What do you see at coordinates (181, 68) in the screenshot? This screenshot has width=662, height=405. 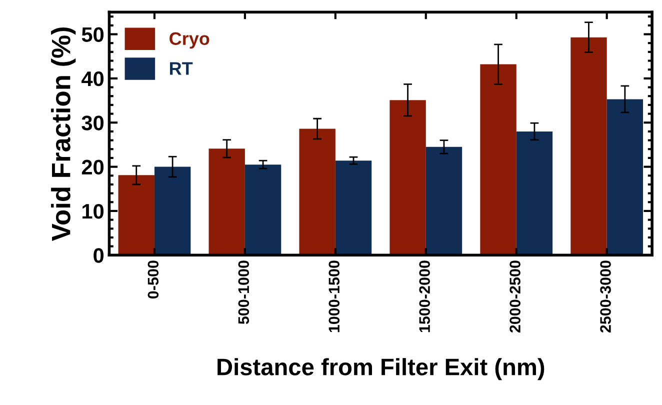 I see `legend-label: RT` at bounding box center [181, 68].